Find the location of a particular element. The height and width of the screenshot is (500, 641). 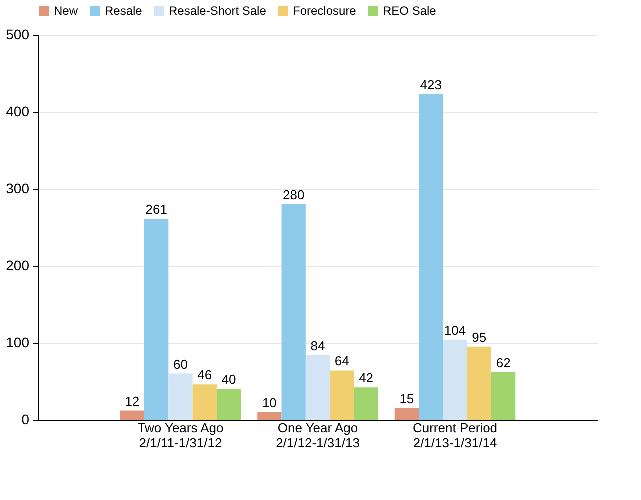

y-tick-label: 400 is located at coordinates (18, 112).